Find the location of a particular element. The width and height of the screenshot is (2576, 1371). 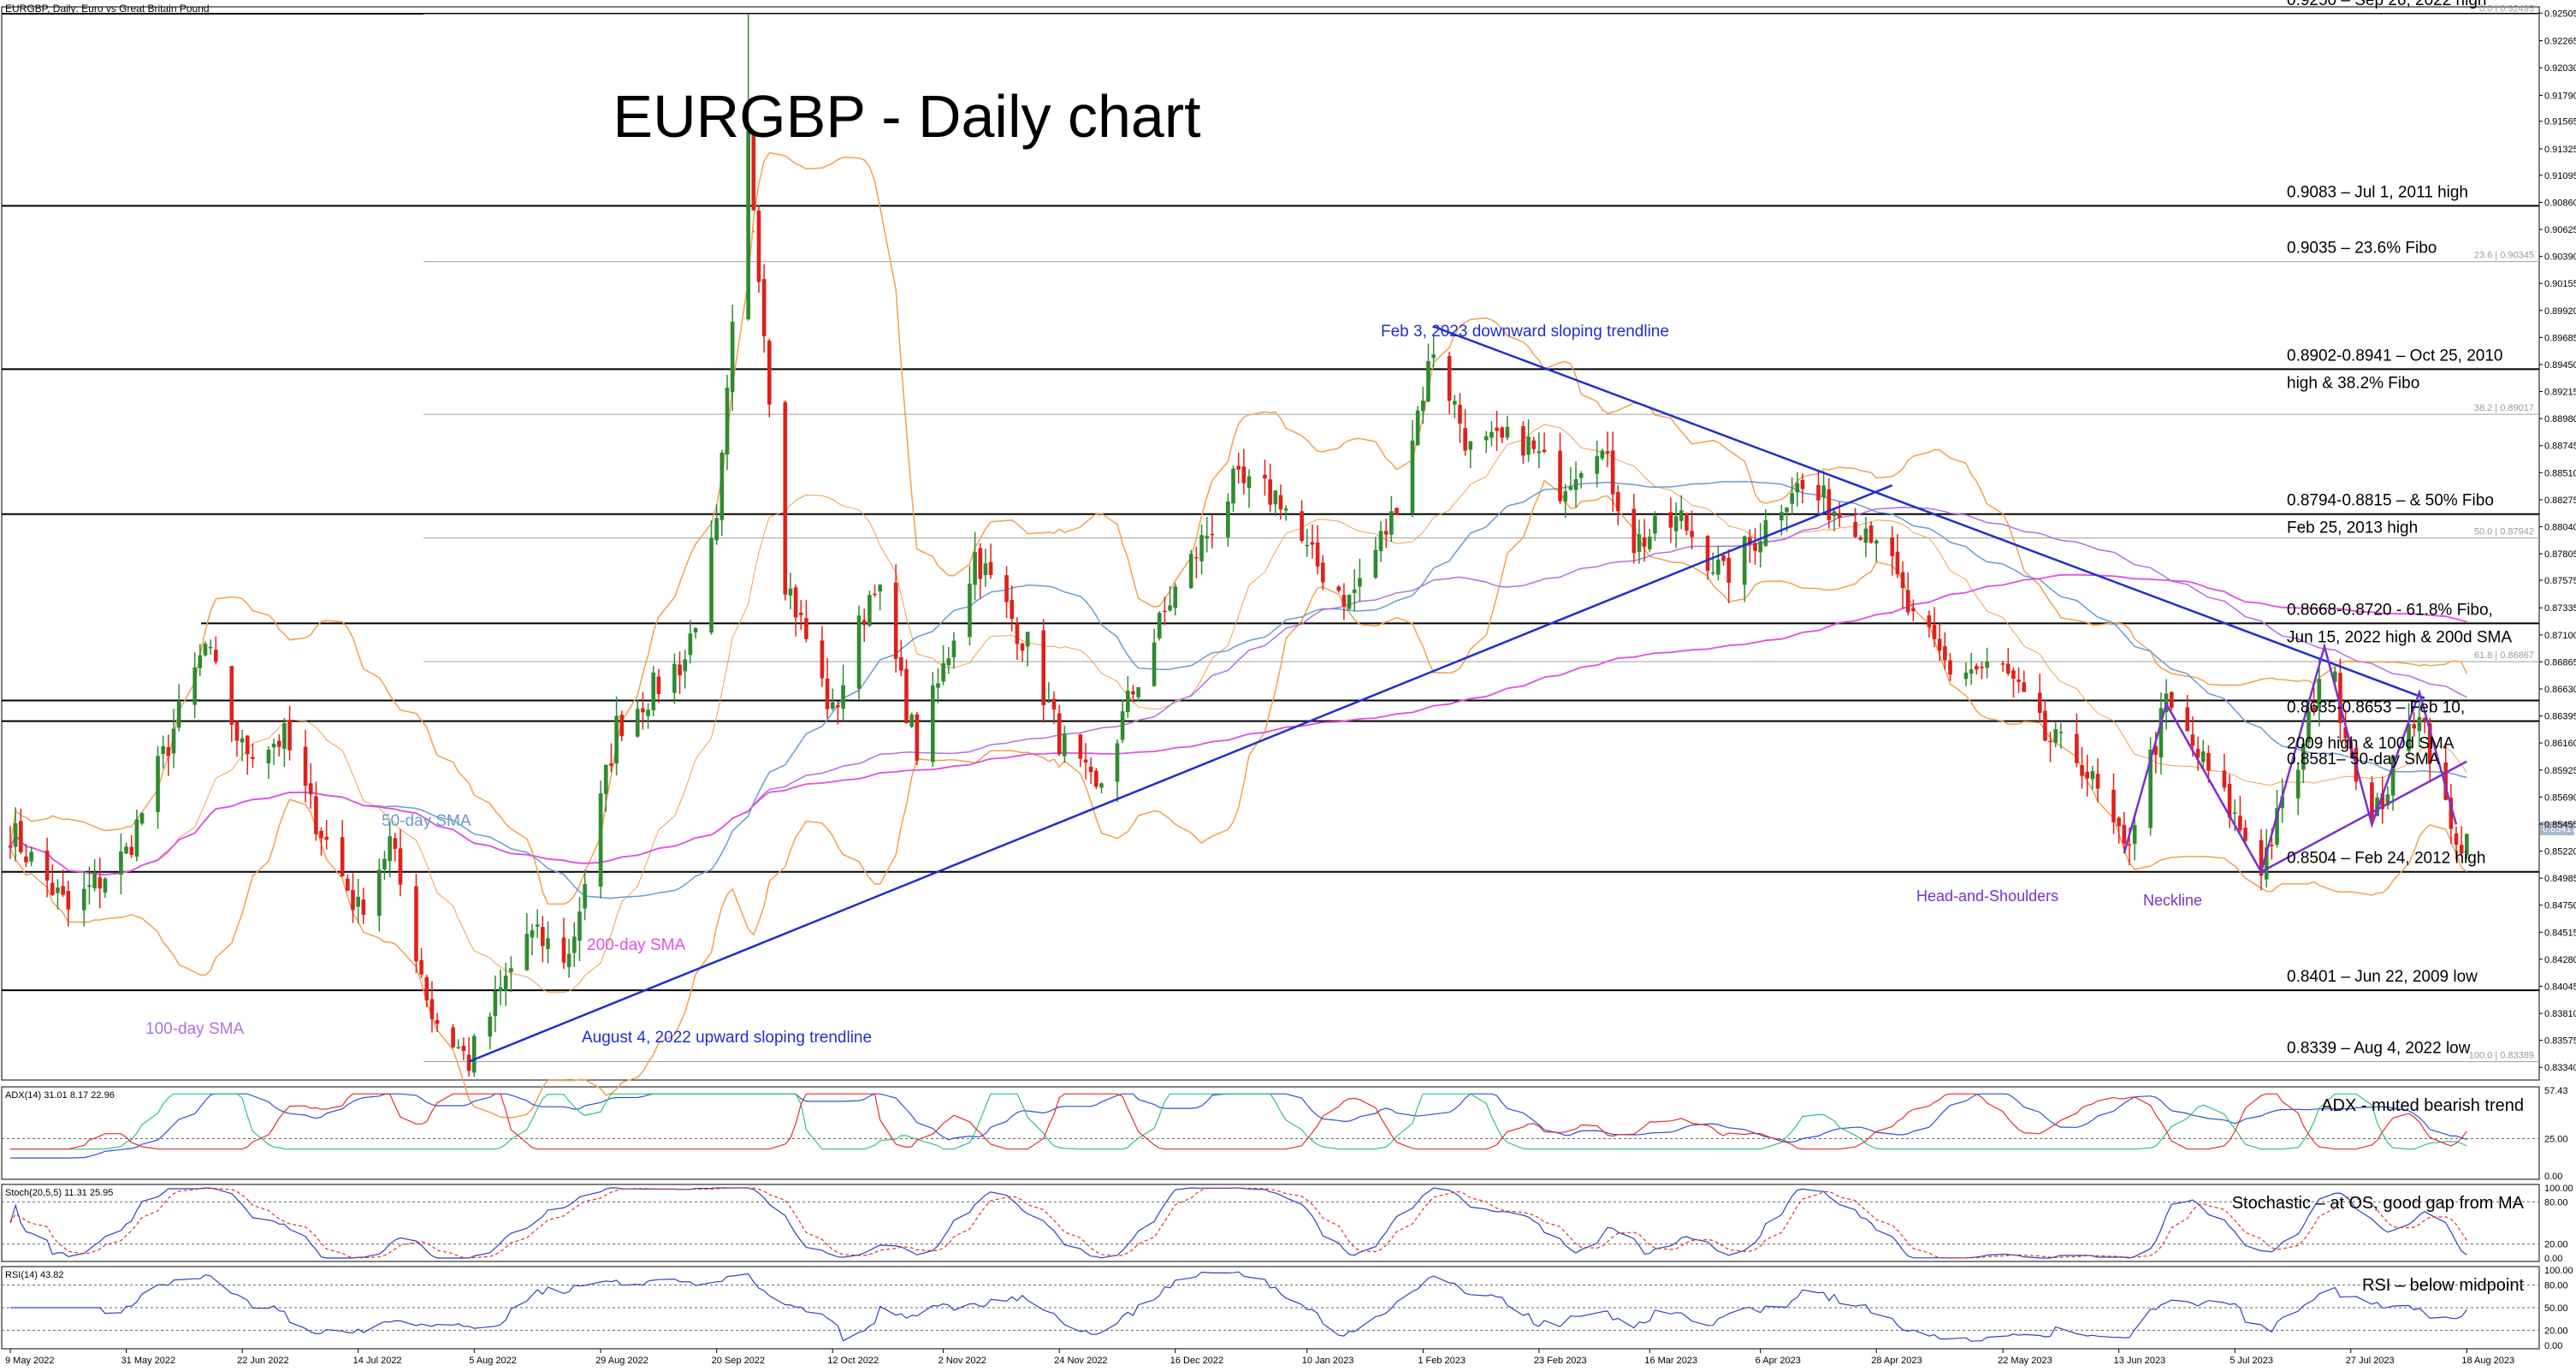

chart-annotation: 100-day SMA is located at coordinates (194, 1029).